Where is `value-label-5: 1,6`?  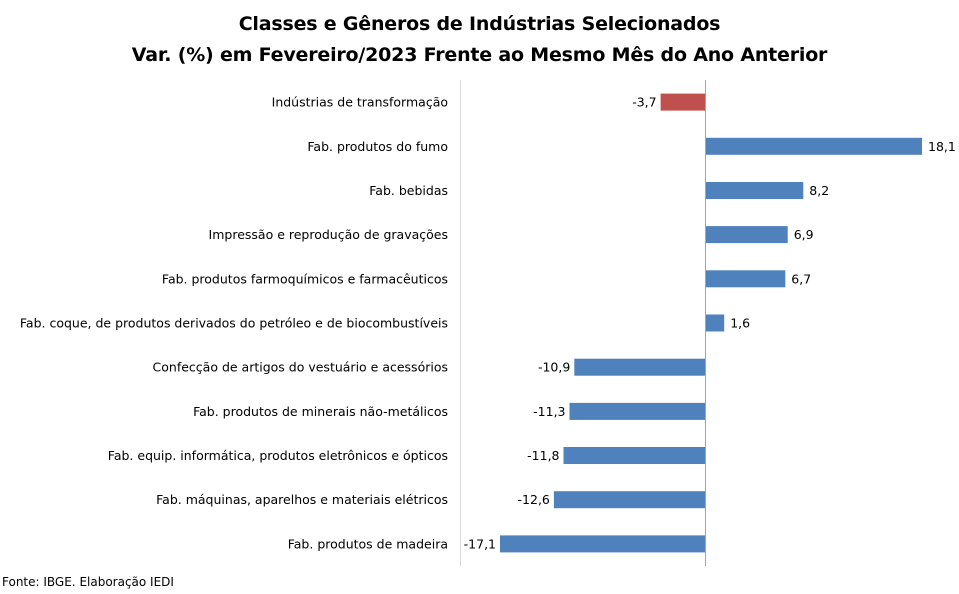 value-label-5: 1,6 is located at coordinates (740, 323).